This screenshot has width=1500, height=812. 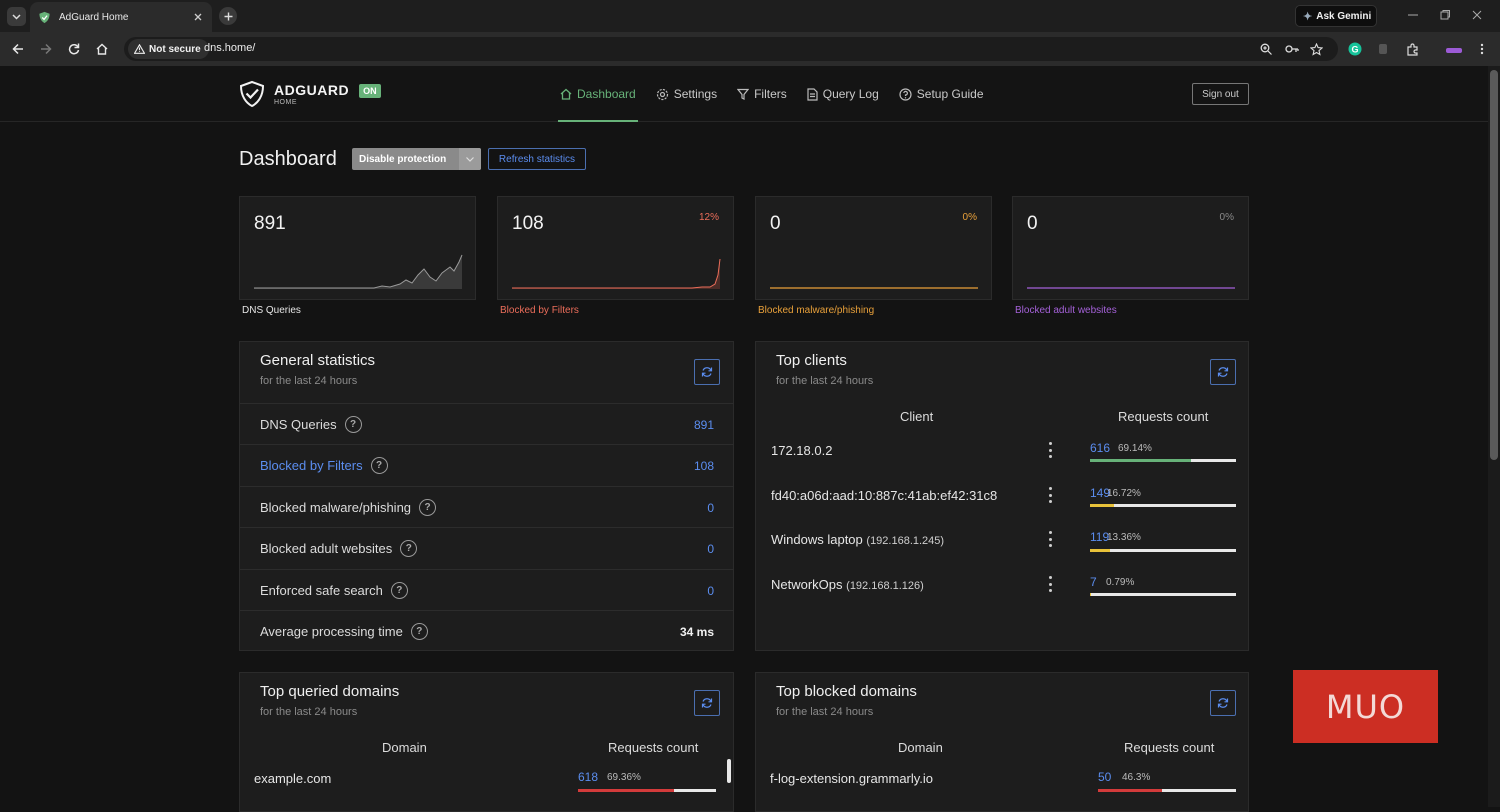 I want to click on refresh-statistics-button: Refresh statistics, so click(x=537, y=159).